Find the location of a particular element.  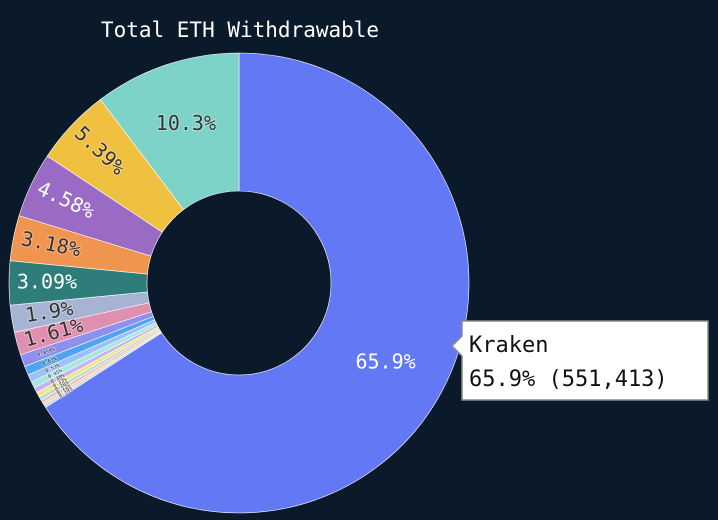

chart-title: Total ETH Withdrawable is located at coordinates (240, 30).